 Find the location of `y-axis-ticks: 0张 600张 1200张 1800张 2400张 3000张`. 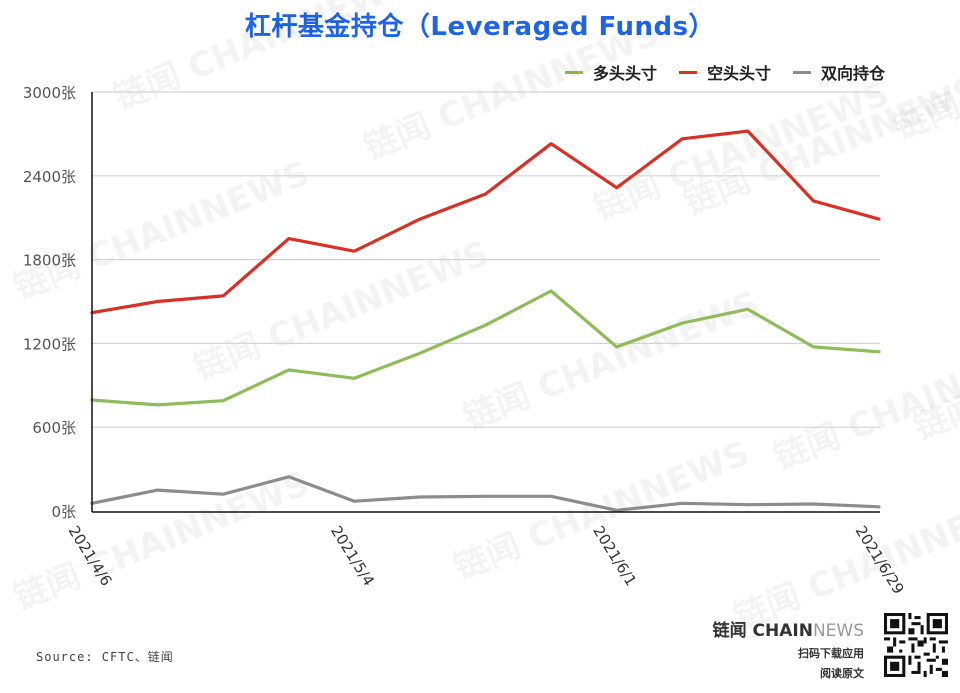

y-axis-ticks: 0张 600张 1200张 1800张 2400张 3000张 is located at coordinates (49, 302).